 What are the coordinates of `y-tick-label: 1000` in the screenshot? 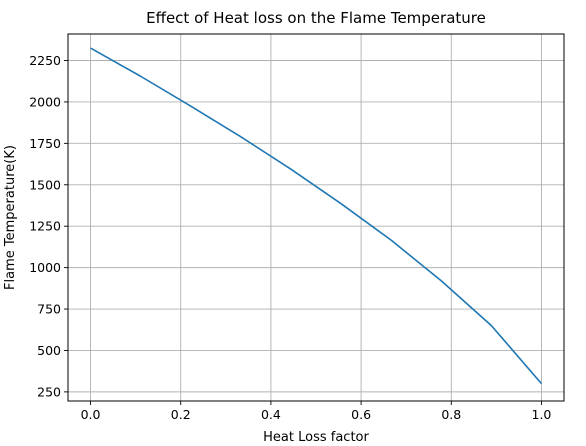 It's located at (45, 267).